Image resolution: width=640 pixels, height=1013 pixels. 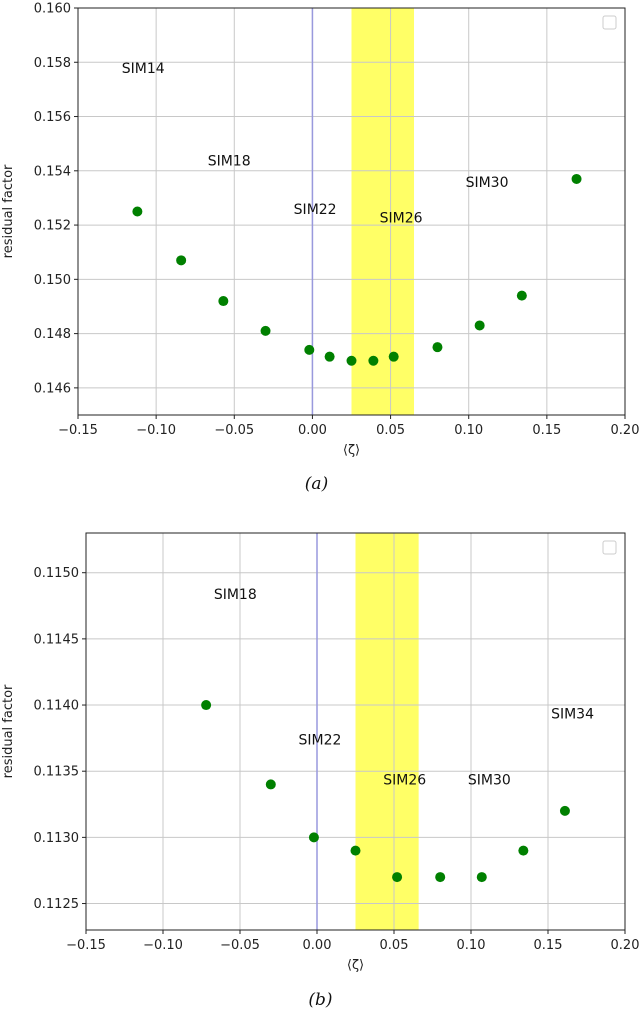 What do you see at coordinates (57, 573) in the screenshot?
I see `y-tick-label: 0.1150` at bounding box center [57, 573].